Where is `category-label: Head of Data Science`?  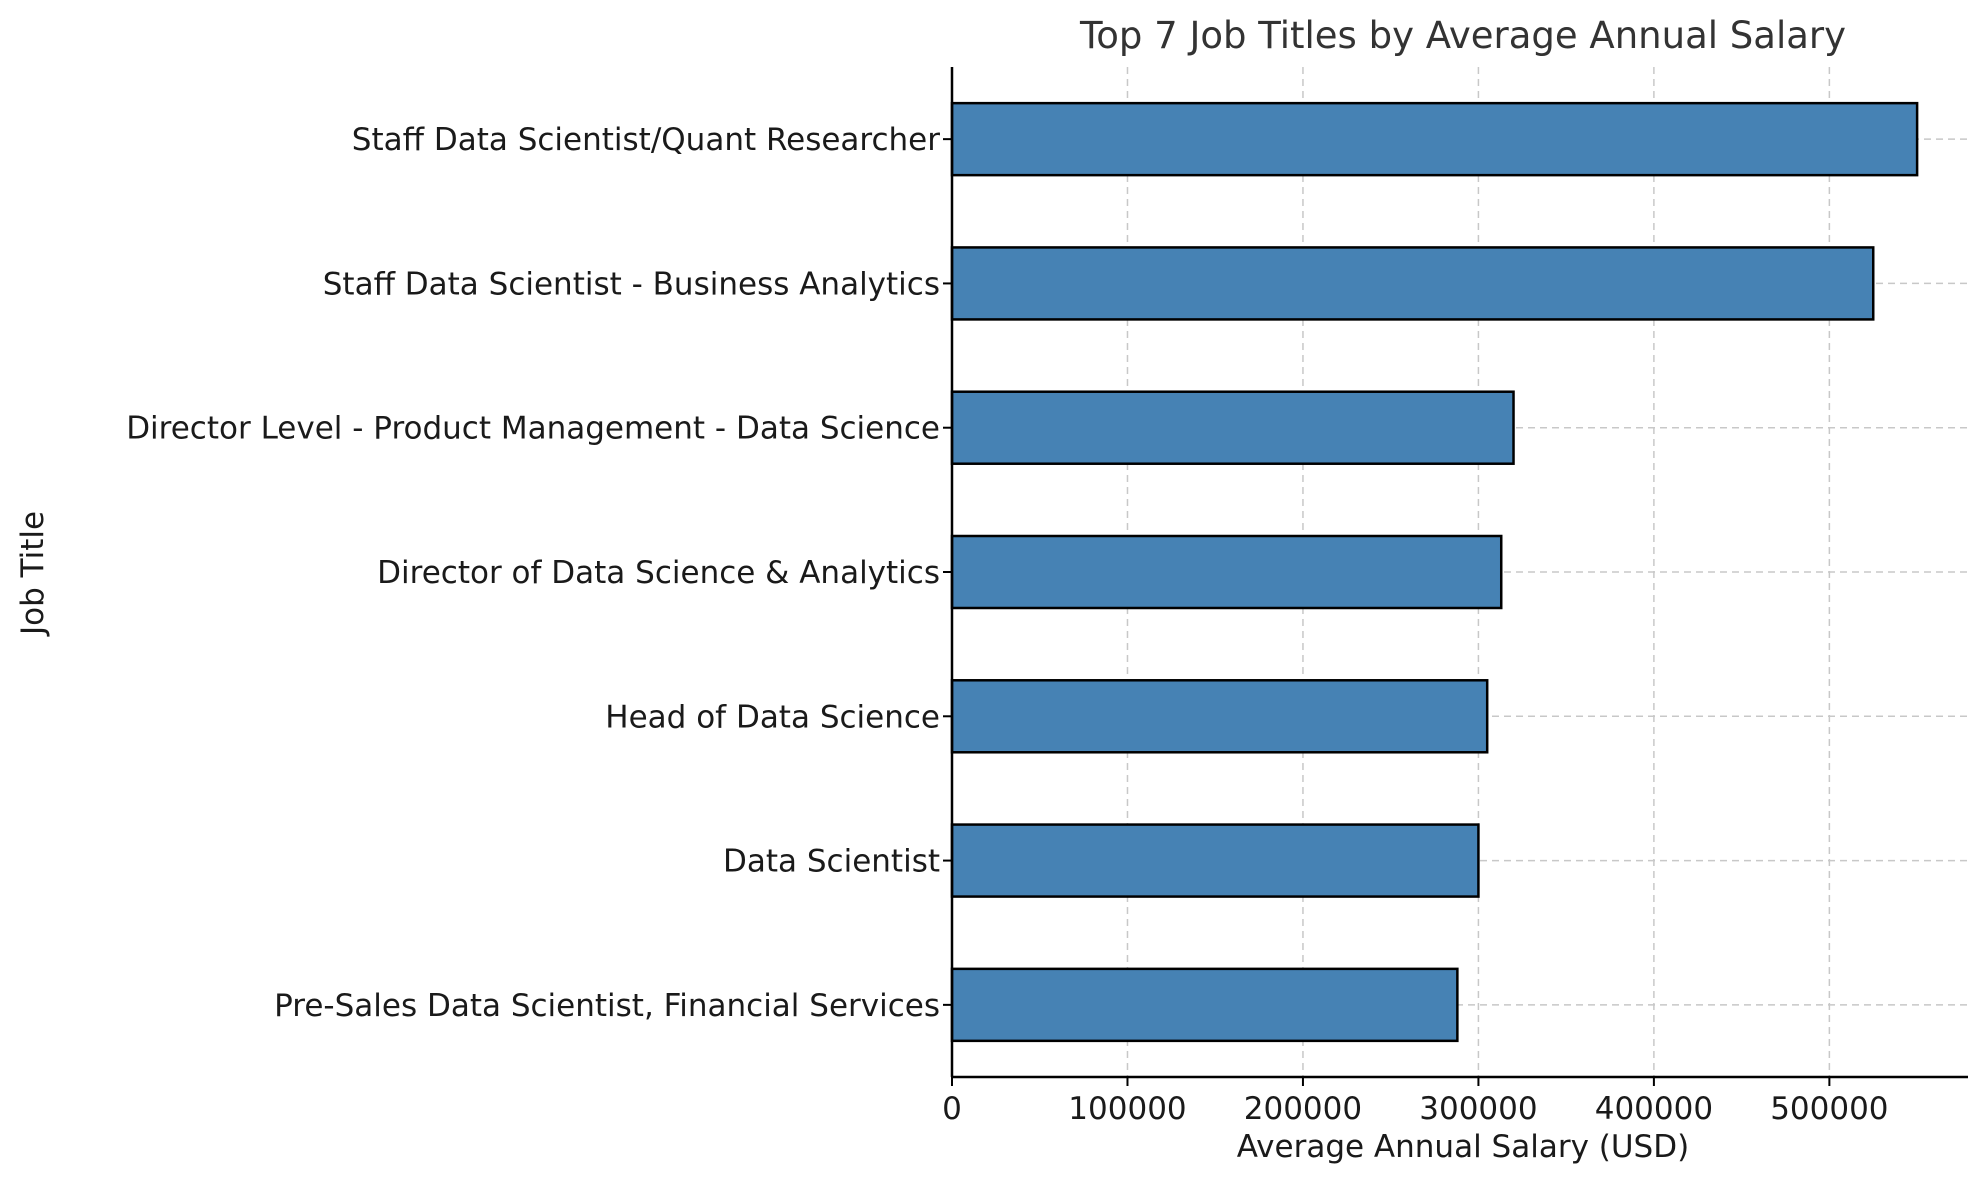 category-label: Head of Data Science is located at coordinates (772, 717).